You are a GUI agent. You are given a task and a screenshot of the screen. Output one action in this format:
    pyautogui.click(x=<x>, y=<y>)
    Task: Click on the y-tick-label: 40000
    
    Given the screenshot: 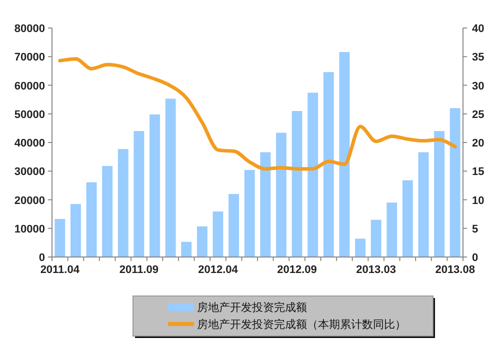 What is the action you would take?
    pyautogui.click(x=29, y=144)
    